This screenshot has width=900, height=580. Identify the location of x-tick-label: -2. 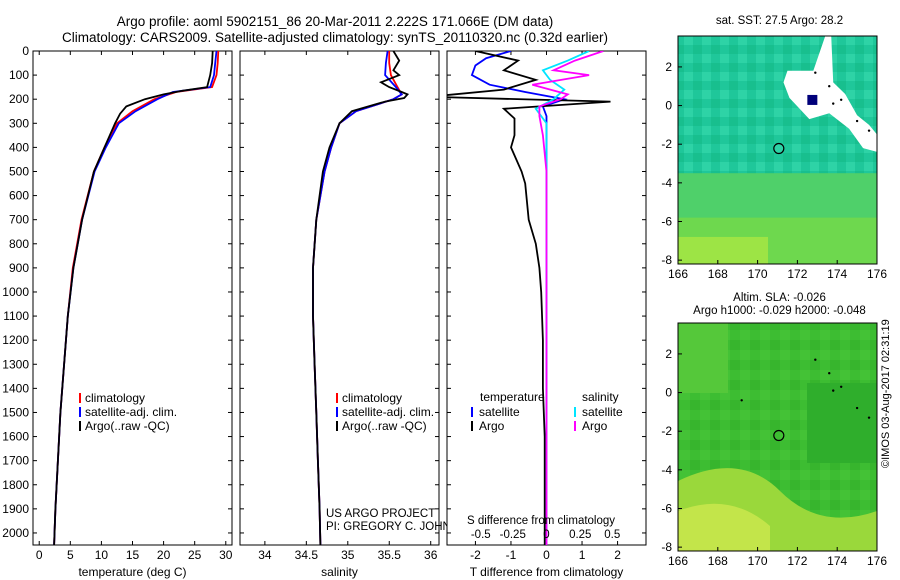
(475, 555).